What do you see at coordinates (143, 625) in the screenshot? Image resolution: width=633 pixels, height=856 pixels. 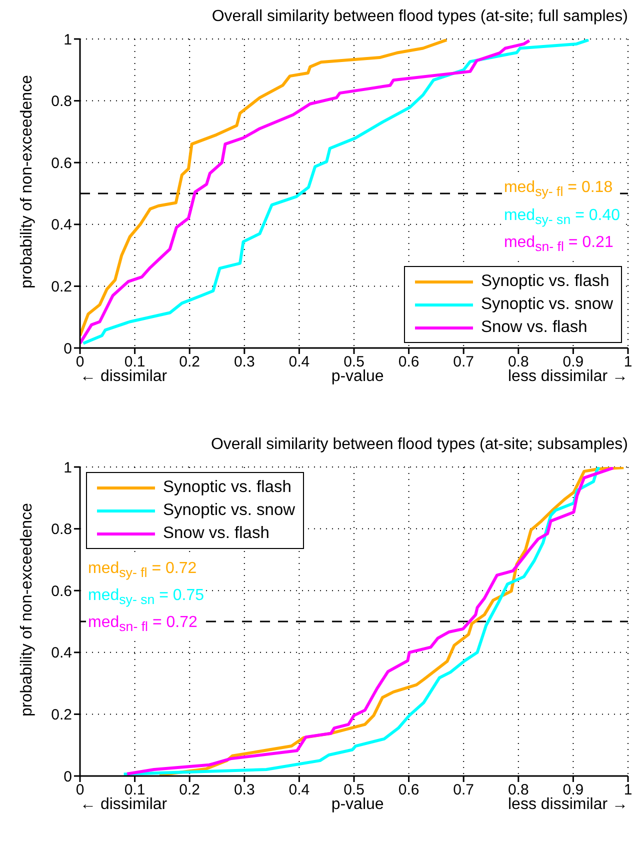 I see `annotation: med$_{sn- fl}$ = 0.72` at bounding box center [143, 625].